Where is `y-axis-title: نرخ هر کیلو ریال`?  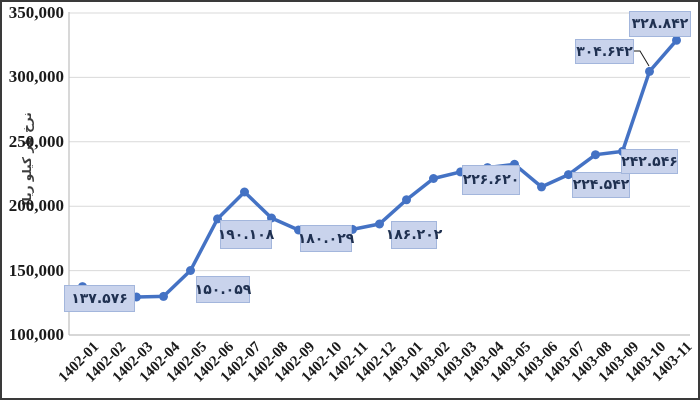
y-axis-title: نرخ هر کیلو ریال is located at coordinates (27, 162).